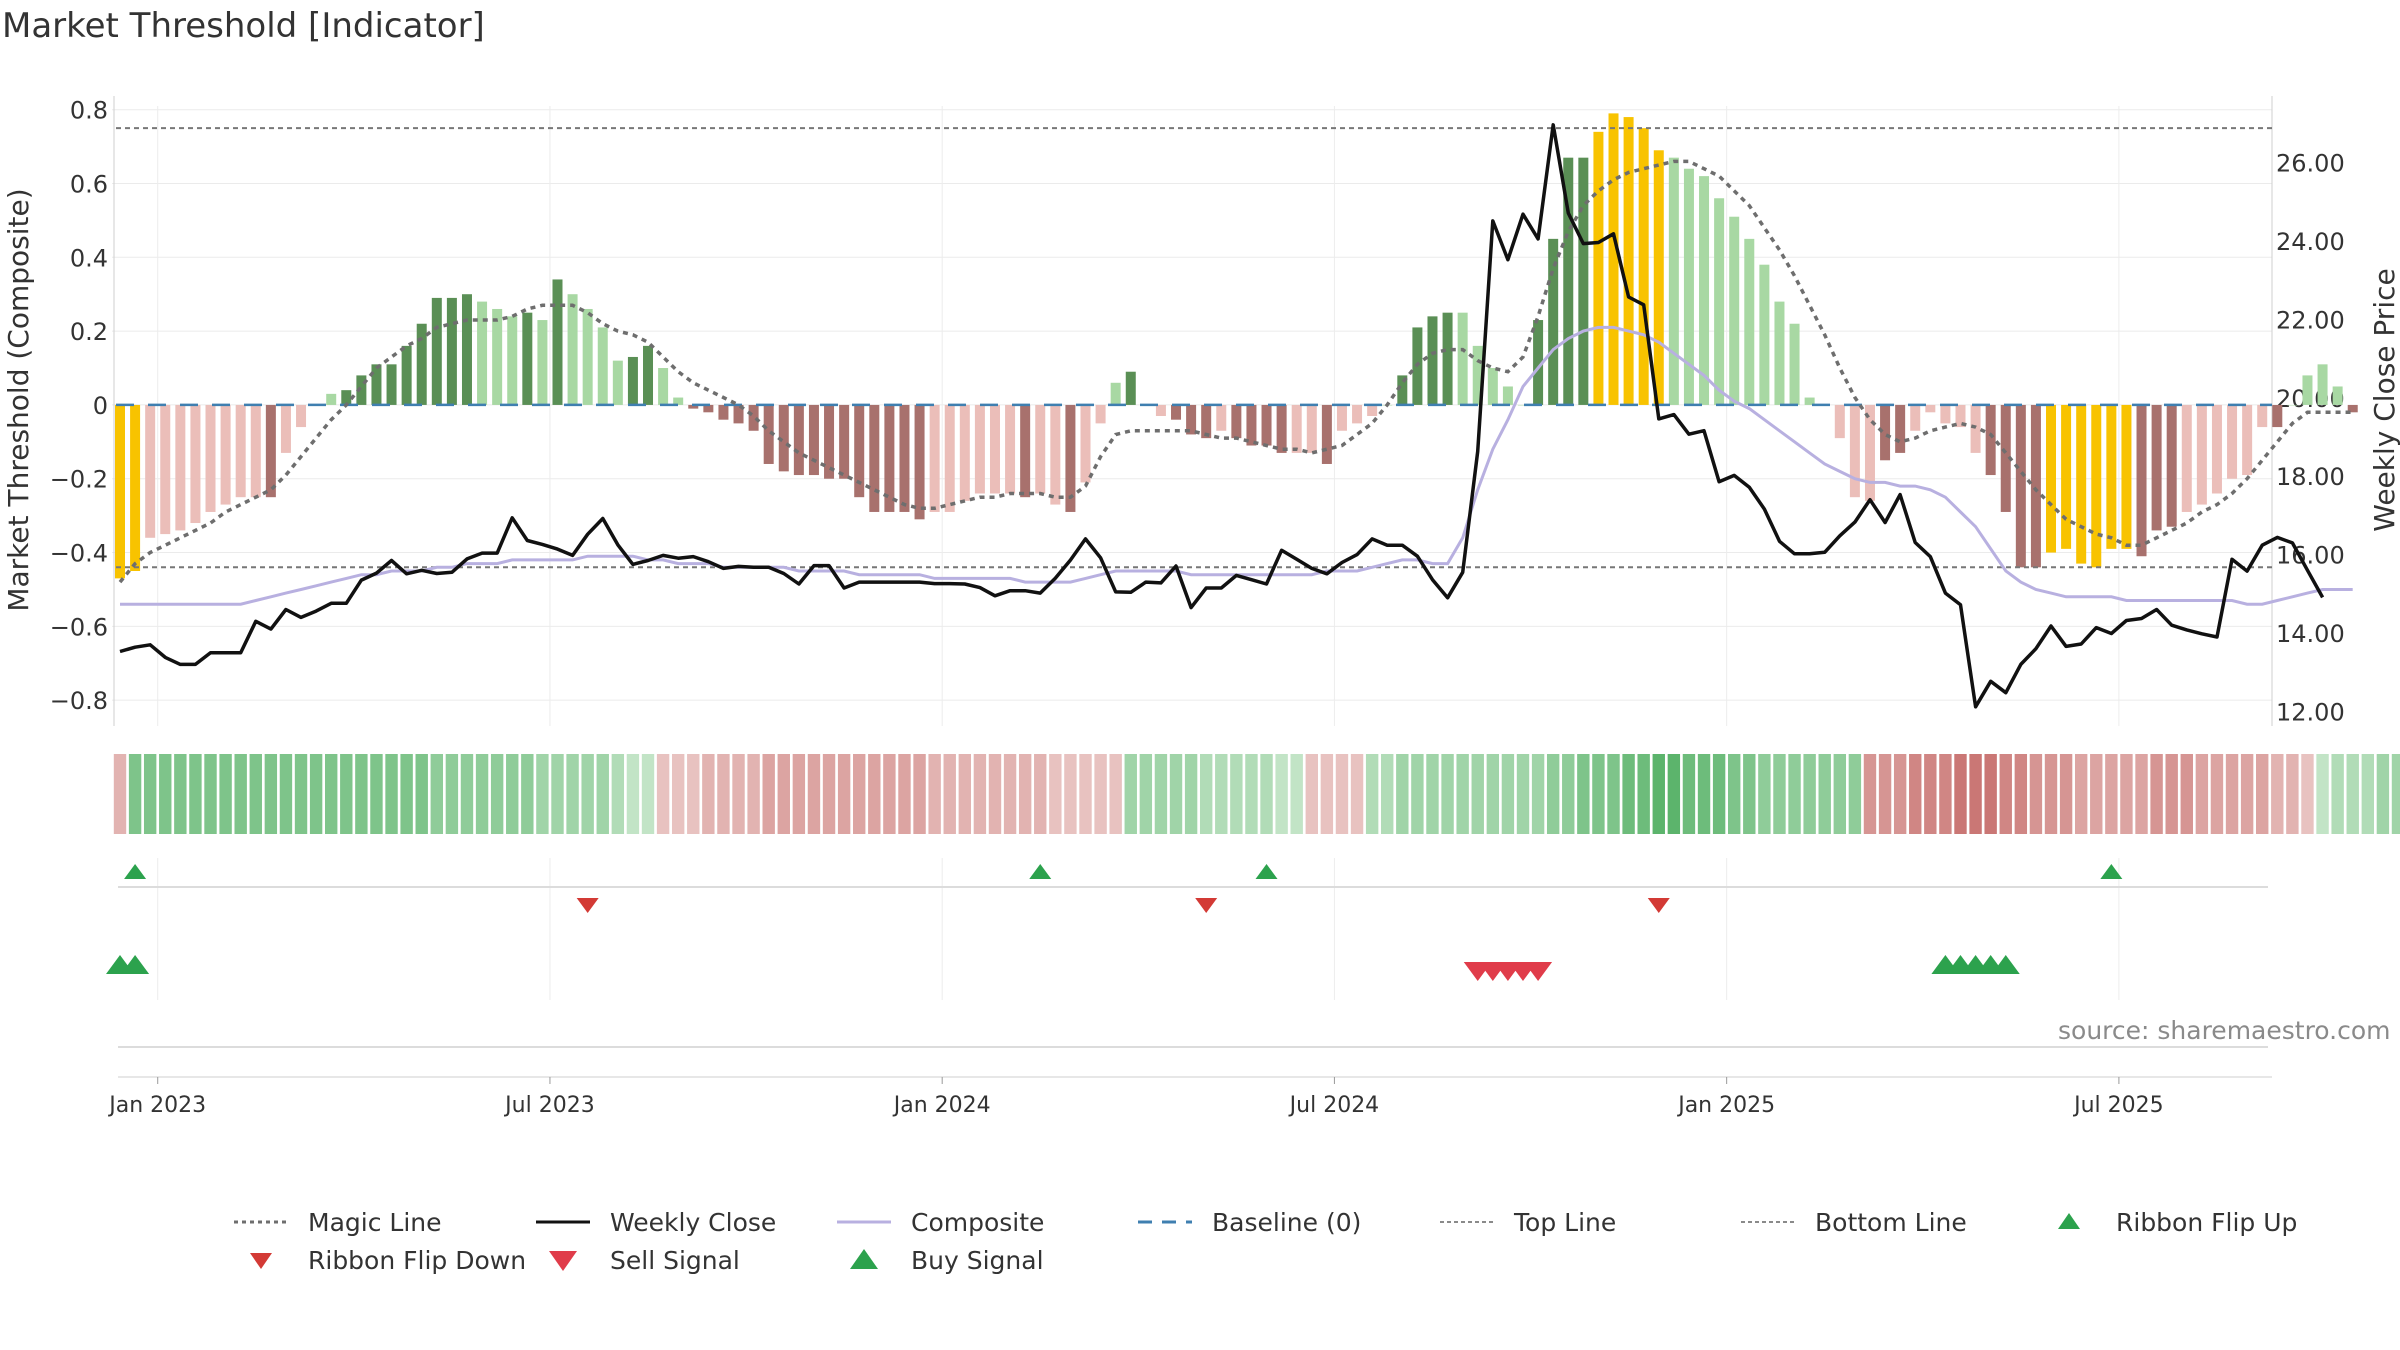  What do you see at coordinates (693, 1222) in the screenshot?
I see `legend-label: Weekly Close` at bounding box center [693, 1222].